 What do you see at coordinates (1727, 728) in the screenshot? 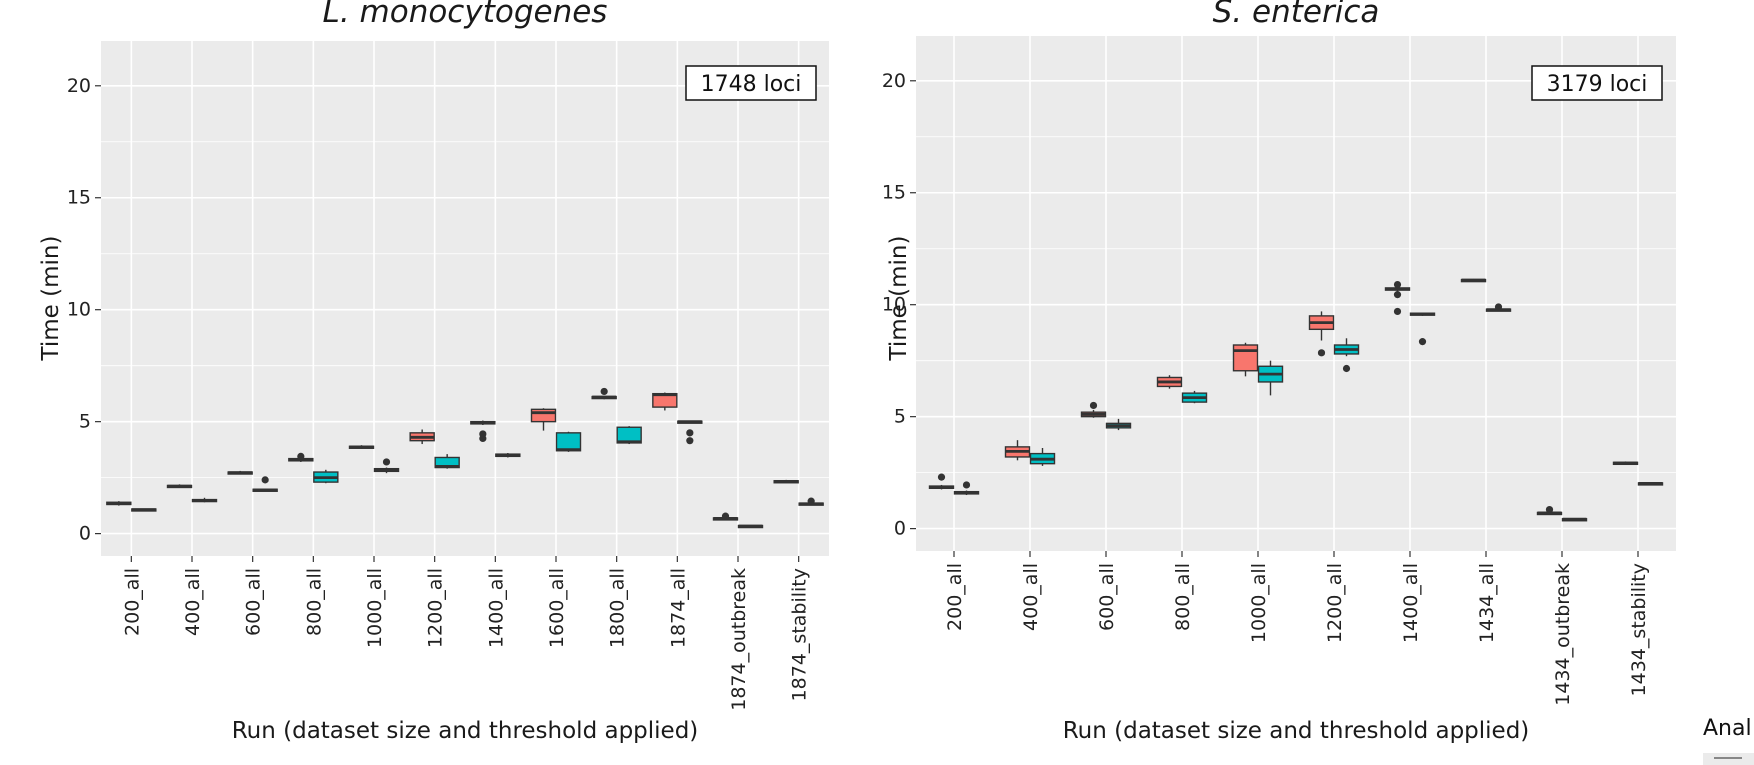
I see `legend-title: Anal` at bounding box center [1727, 728].